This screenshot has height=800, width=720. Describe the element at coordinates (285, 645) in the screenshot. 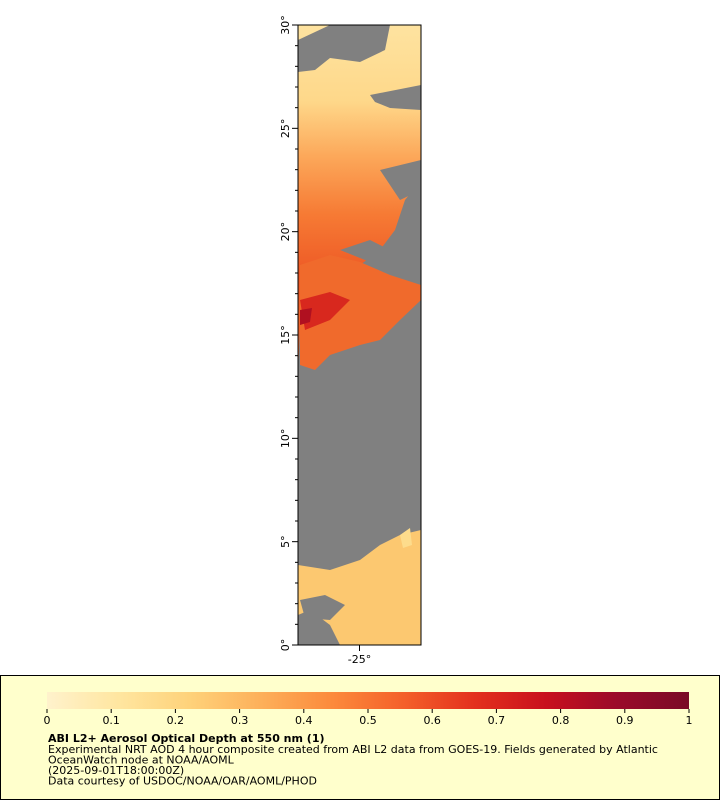

I see `lat-tick-label: 0°` at that location.